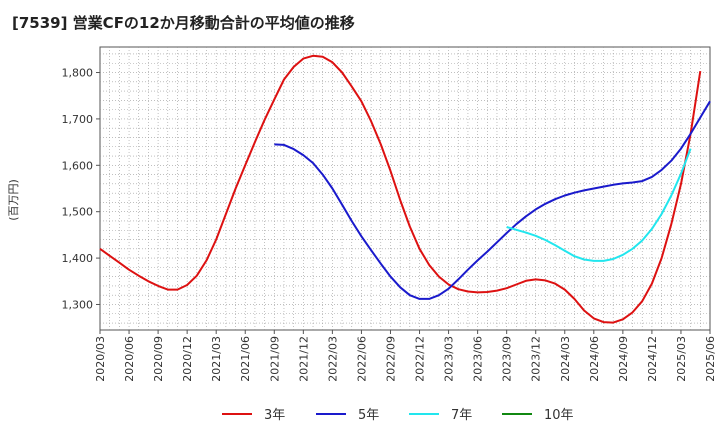 The width and height of the screenshot is (720, 440). Describe the element at coordinates (565, 359) in the screenshot. I see `x-tick-label: 2024/03` at that location.